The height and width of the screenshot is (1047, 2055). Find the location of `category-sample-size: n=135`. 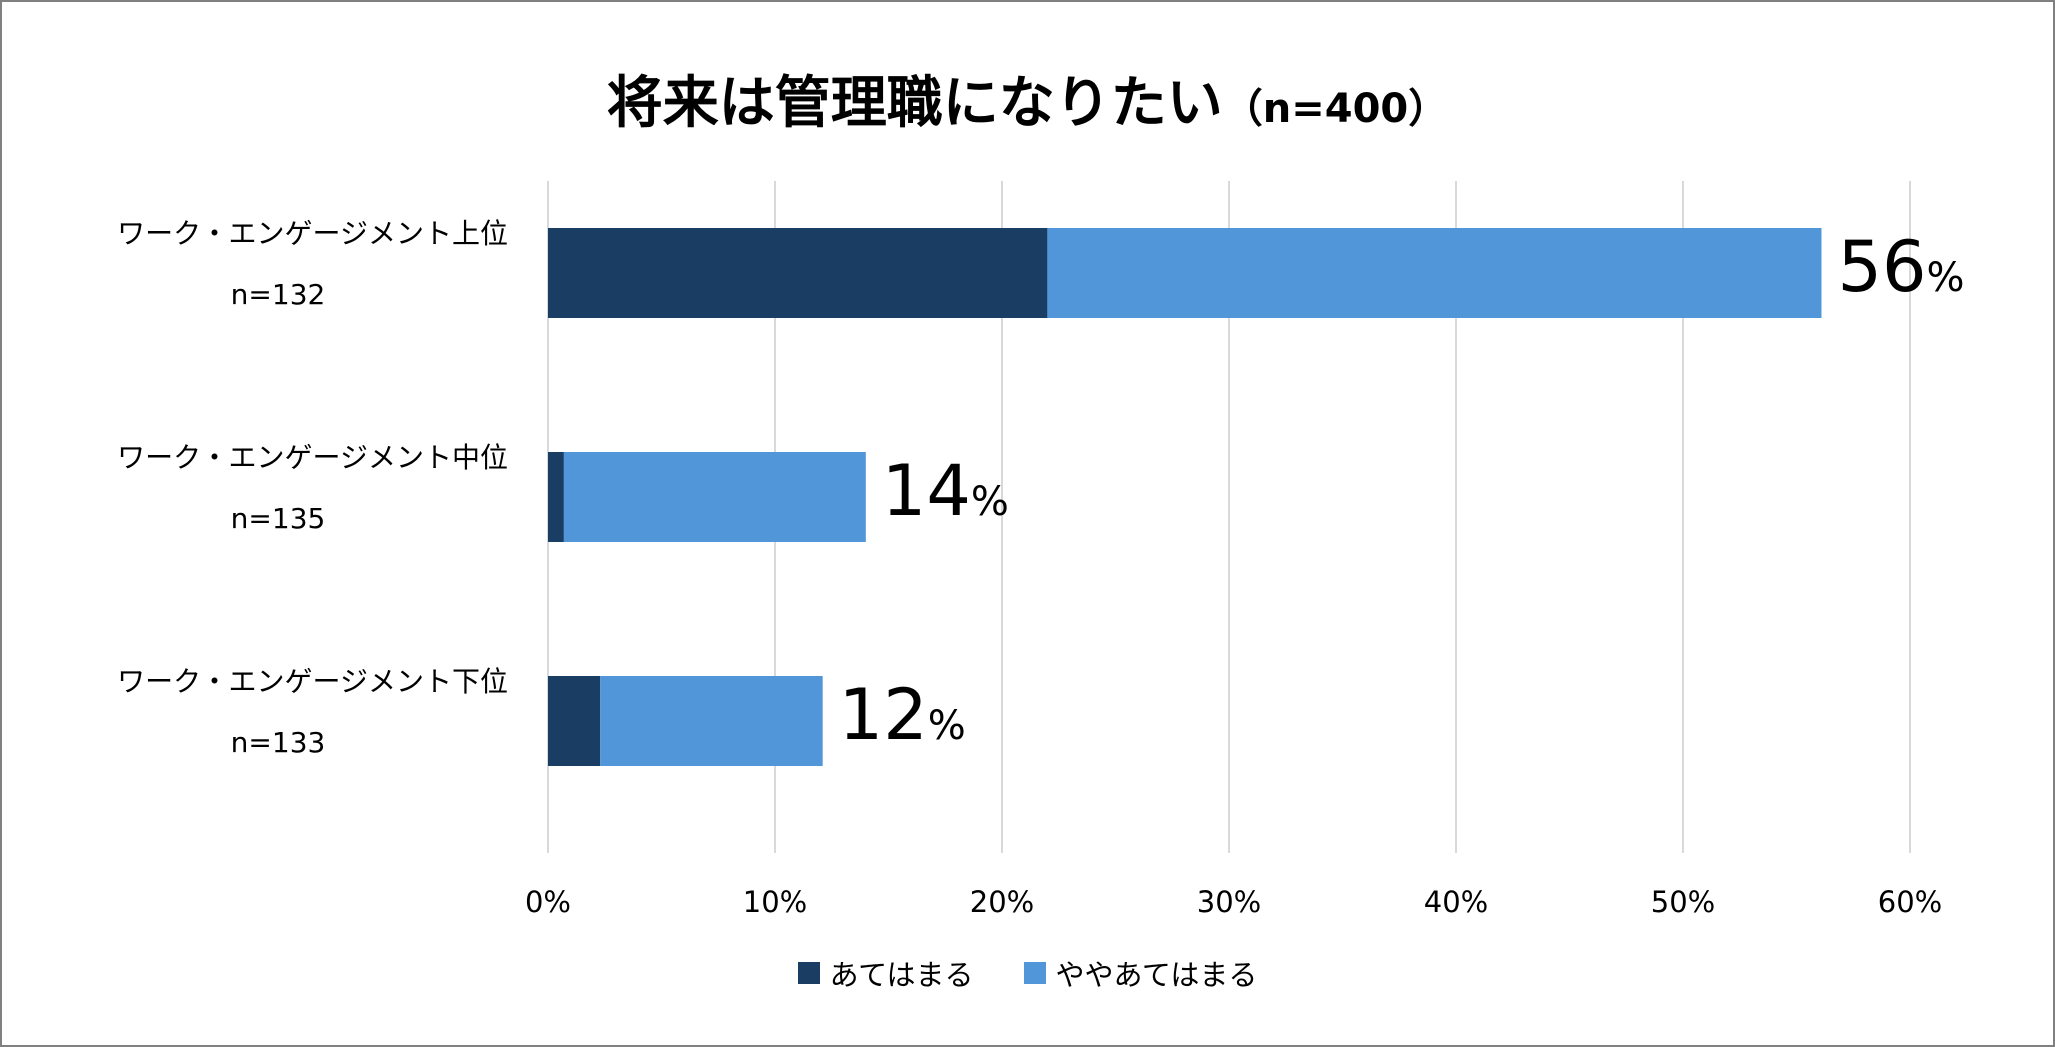

category-sample-size: n=135 is located at coordinates (278, 518).